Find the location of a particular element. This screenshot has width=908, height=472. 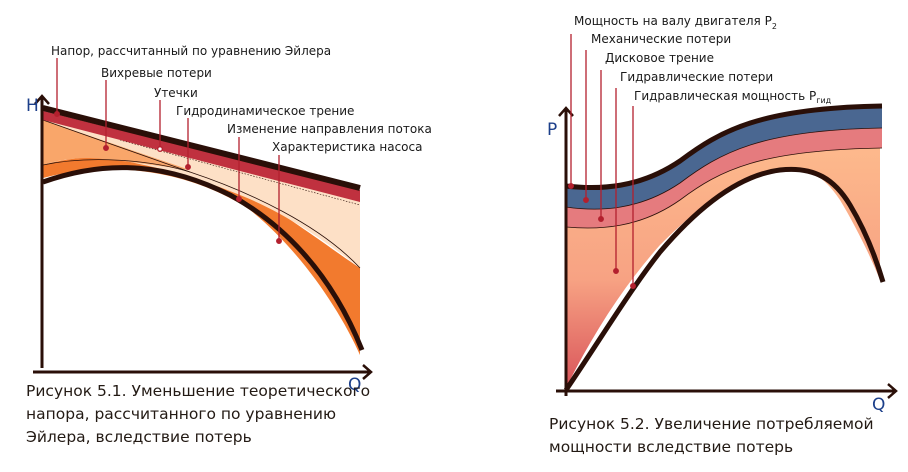

y-axis-label: H is located at coordinates (32, 106).